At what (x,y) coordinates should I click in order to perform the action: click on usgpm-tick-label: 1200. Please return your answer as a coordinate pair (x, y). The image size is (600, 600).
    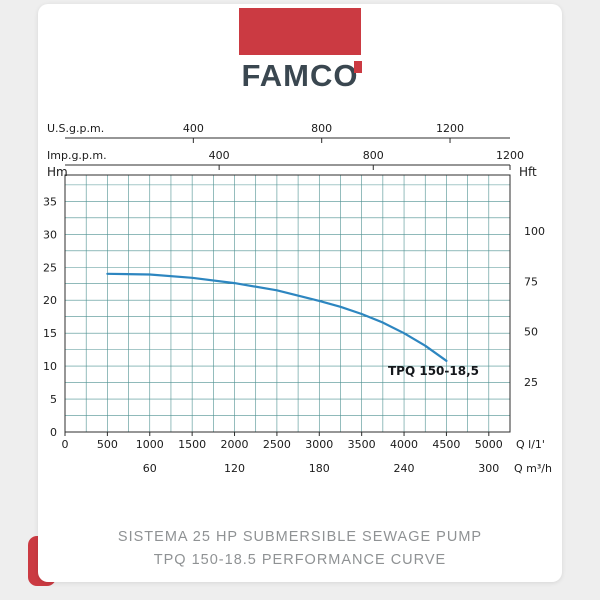
    Looking at the image, I should click on (450, 128).